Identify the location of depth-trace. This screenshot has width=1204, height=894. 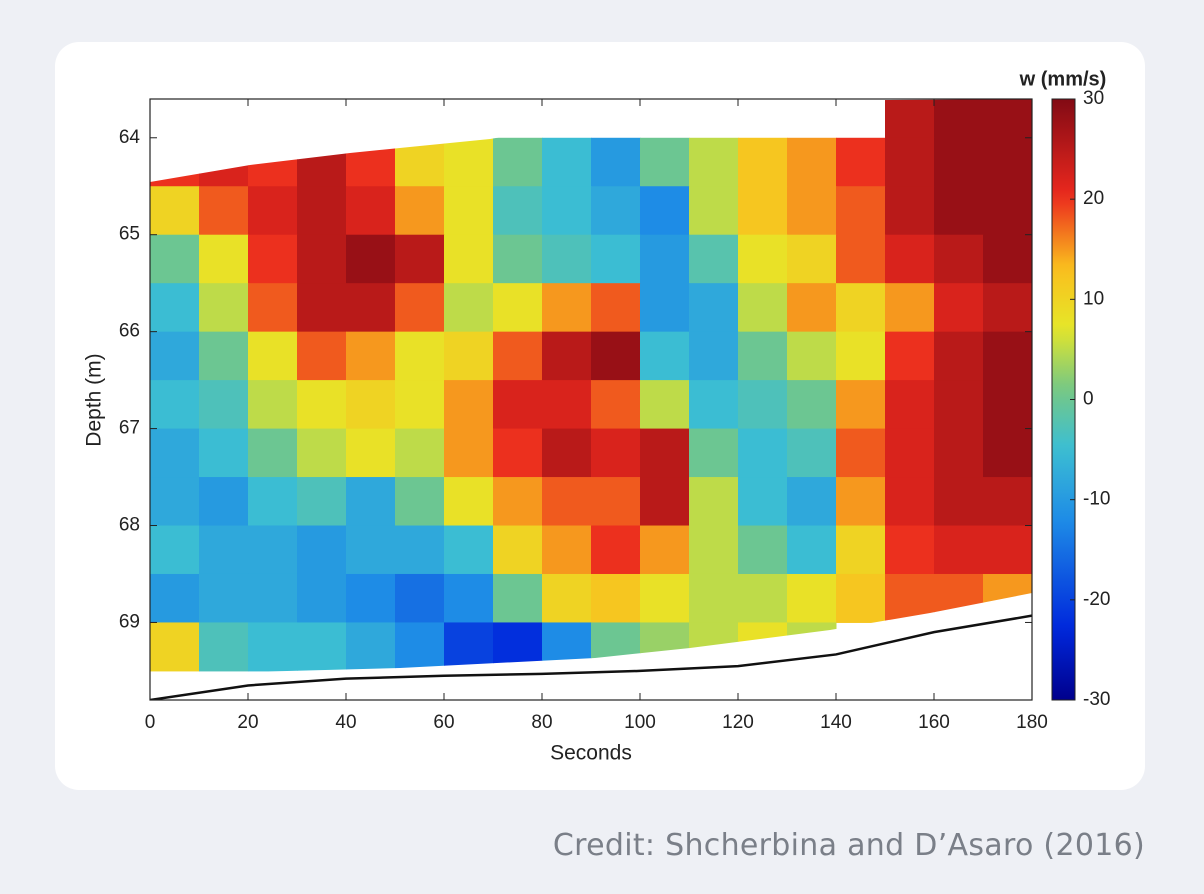
(591, 657).